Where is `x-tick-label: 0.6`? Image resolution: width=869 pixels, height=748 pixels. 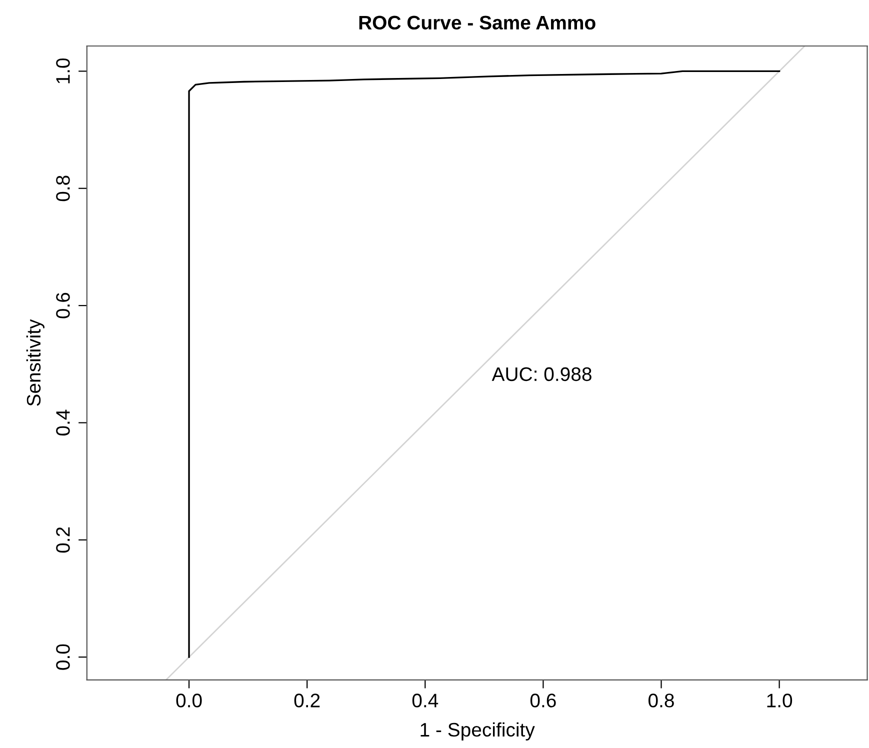
x-tick-label: 0.6 is located at coordinates (543, 701).